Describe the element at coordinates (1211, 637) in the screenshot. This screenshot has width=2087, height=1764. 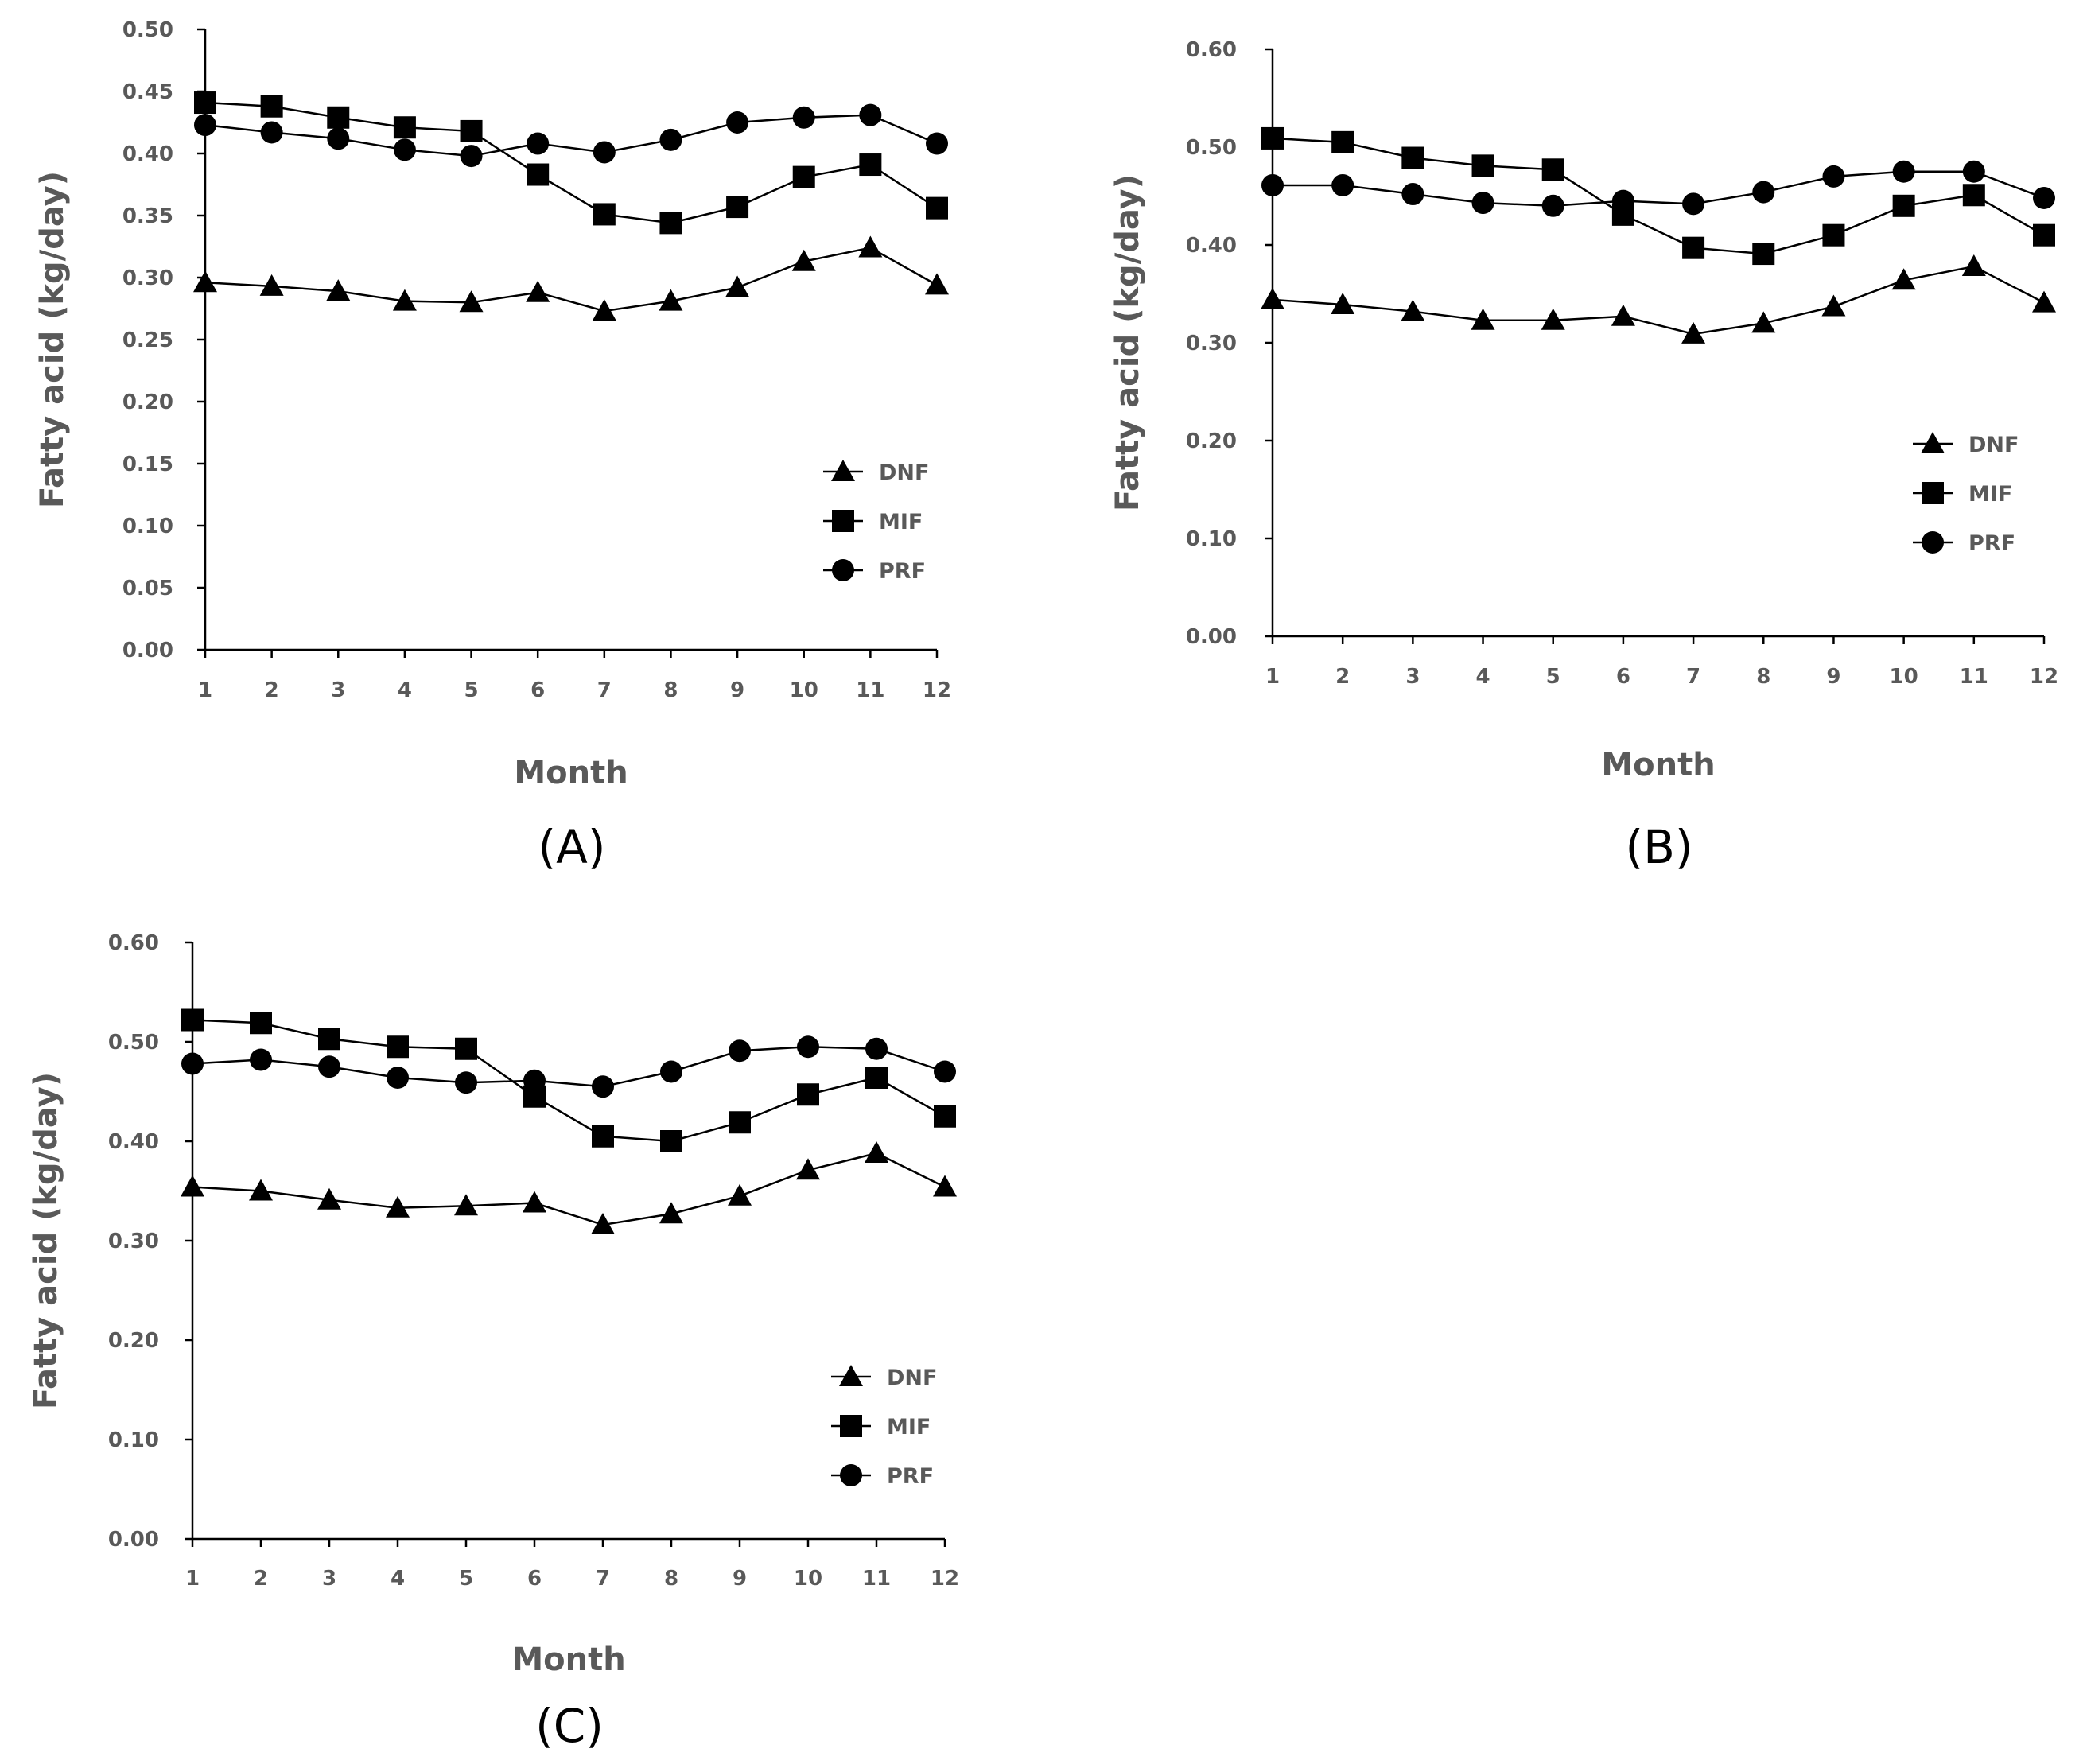
I see `y-tick-label: 0.00` at that location.